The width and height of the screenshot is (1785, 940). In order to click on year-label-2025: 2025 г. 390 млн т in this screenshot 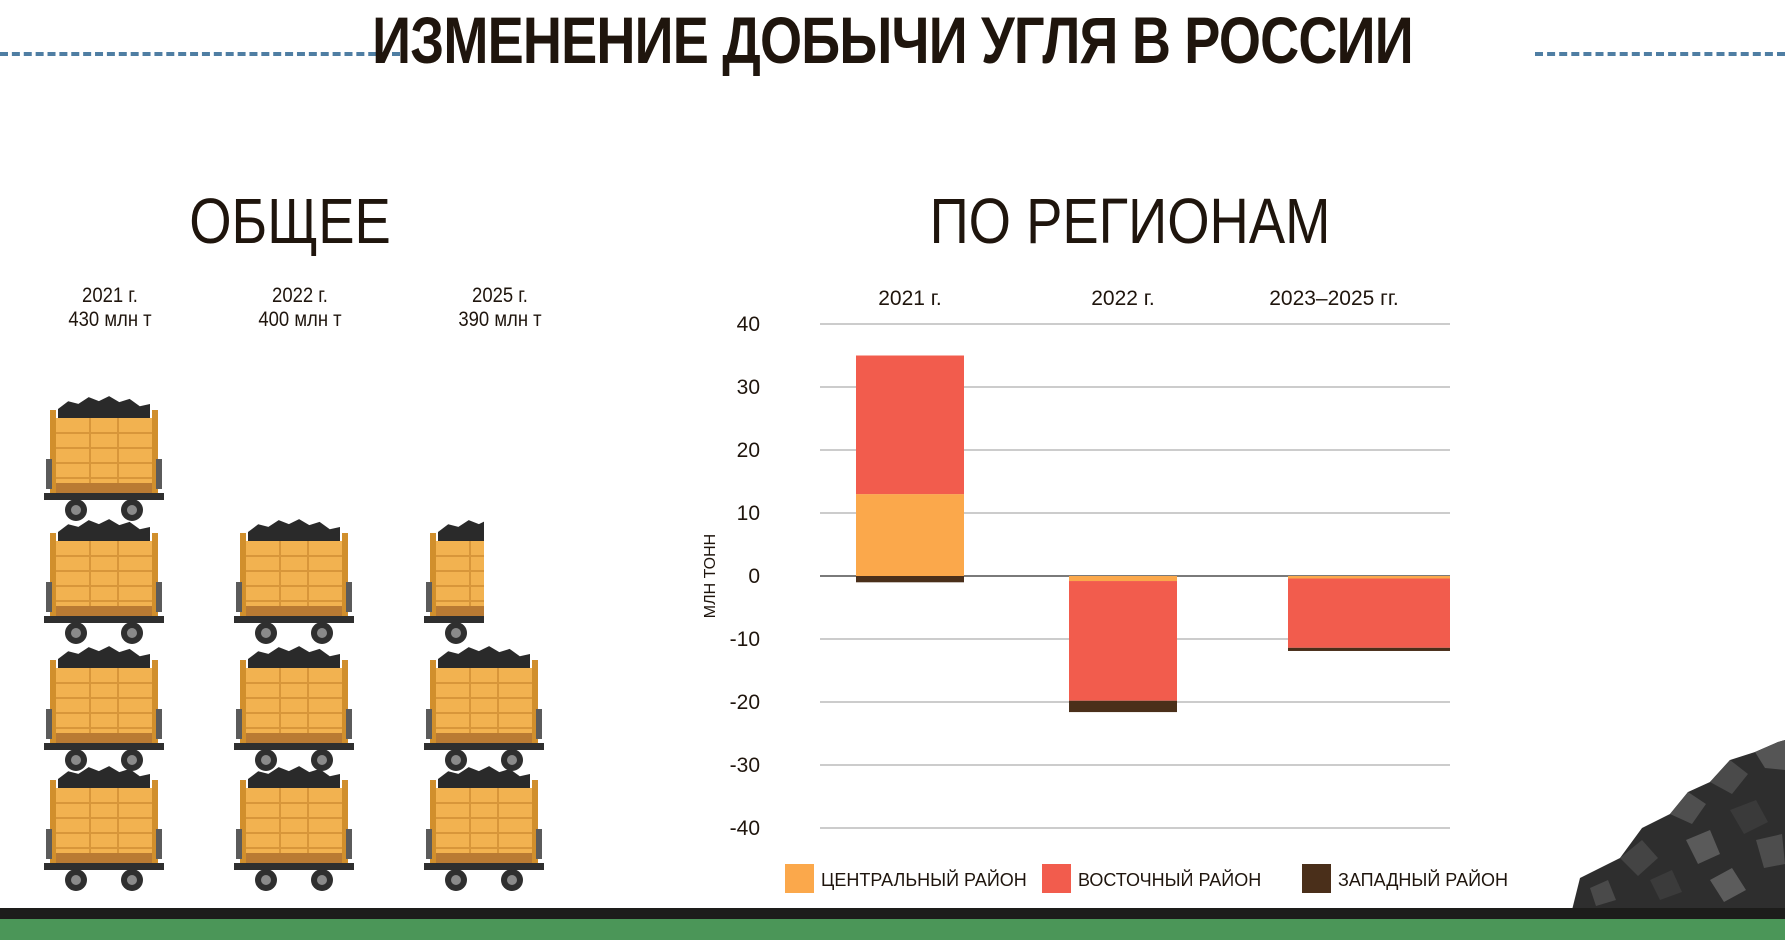, I will do `click(500, 308)`.